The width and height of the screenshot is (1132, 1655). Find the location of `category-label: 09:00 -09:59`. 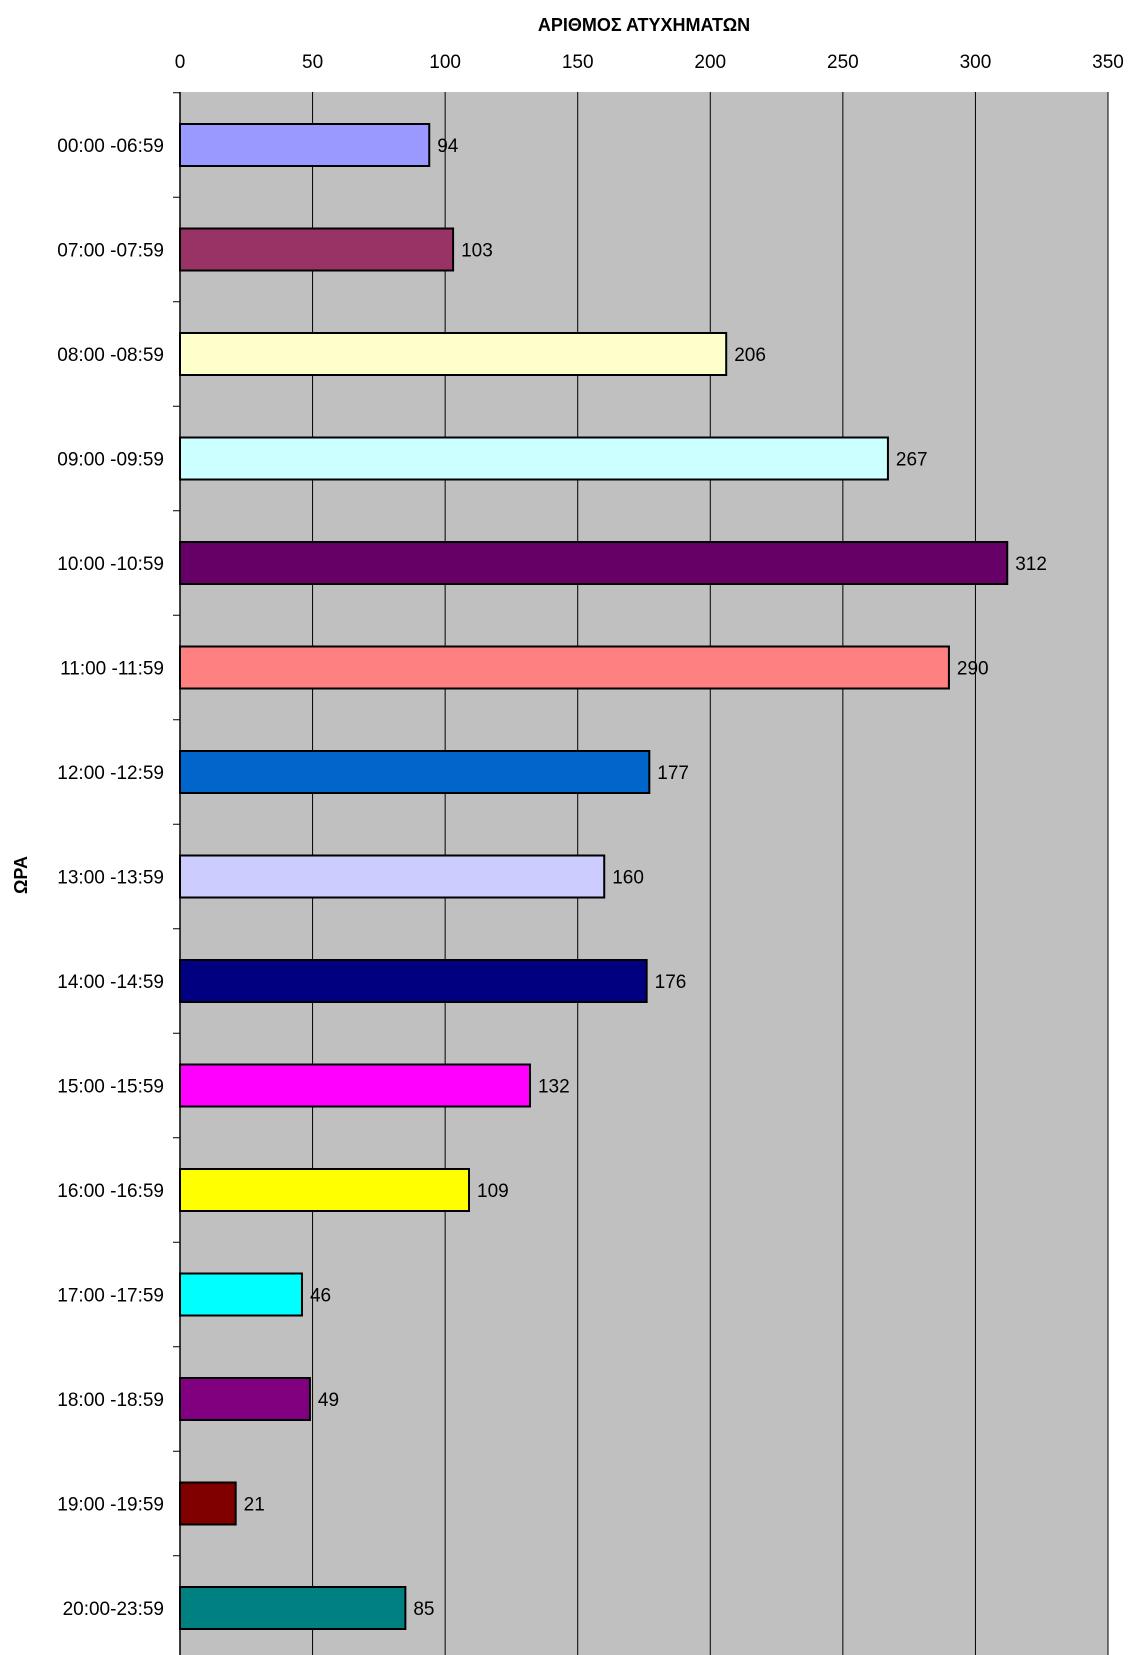

category-label: 09:00 -09:59 is located at coordinates (110, 460).